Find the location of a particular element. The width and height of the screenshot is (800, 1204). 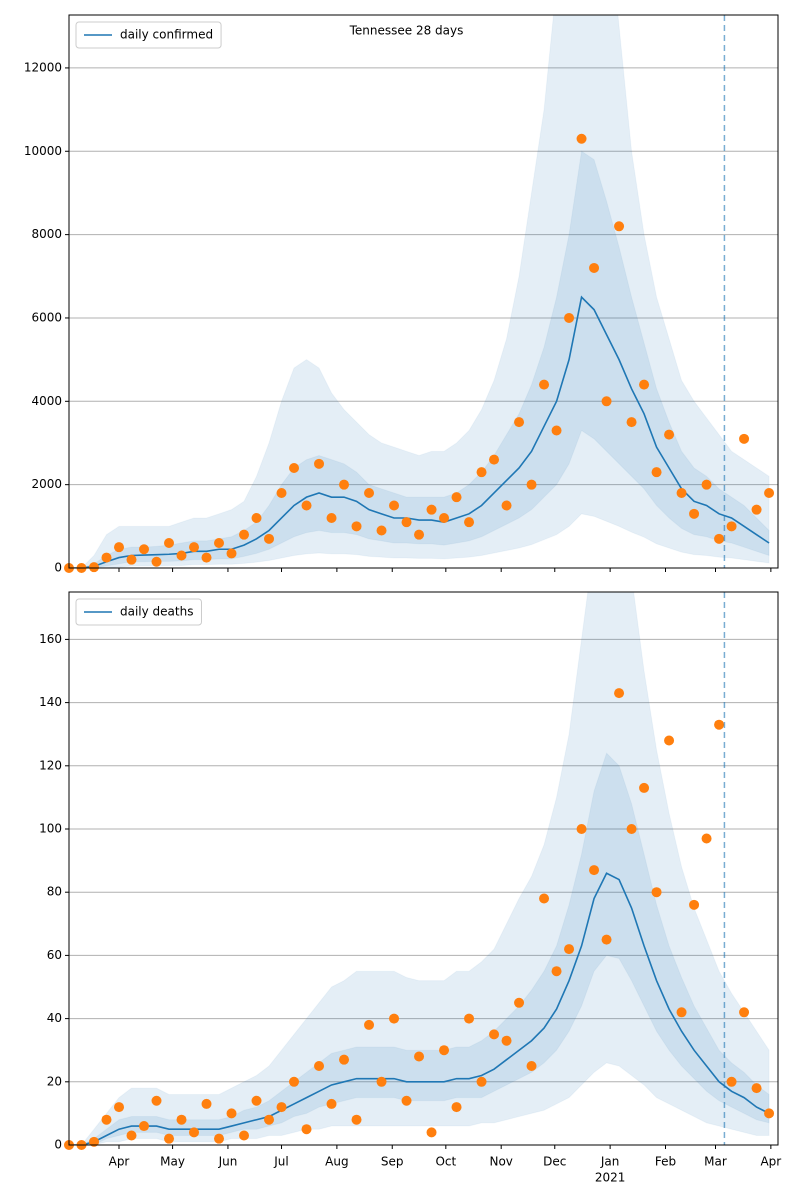

legend-box is located at coordinates (148, 35).